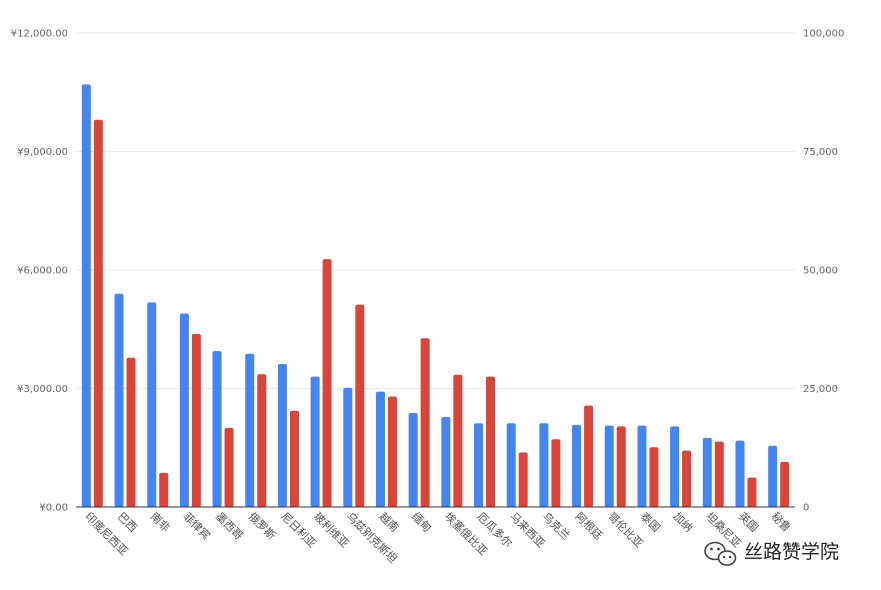 The image size is (881, 590). Describe the element at coordinates (820, 389) in the screenshot. I see `right-tick-label: 25,000` at that location.